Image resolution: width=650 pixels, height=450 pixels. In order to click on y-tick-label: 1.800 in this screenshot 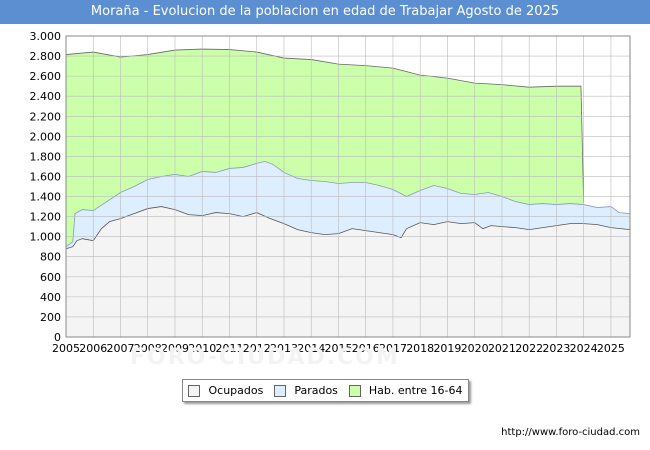, I will do `click(46, 156)`.